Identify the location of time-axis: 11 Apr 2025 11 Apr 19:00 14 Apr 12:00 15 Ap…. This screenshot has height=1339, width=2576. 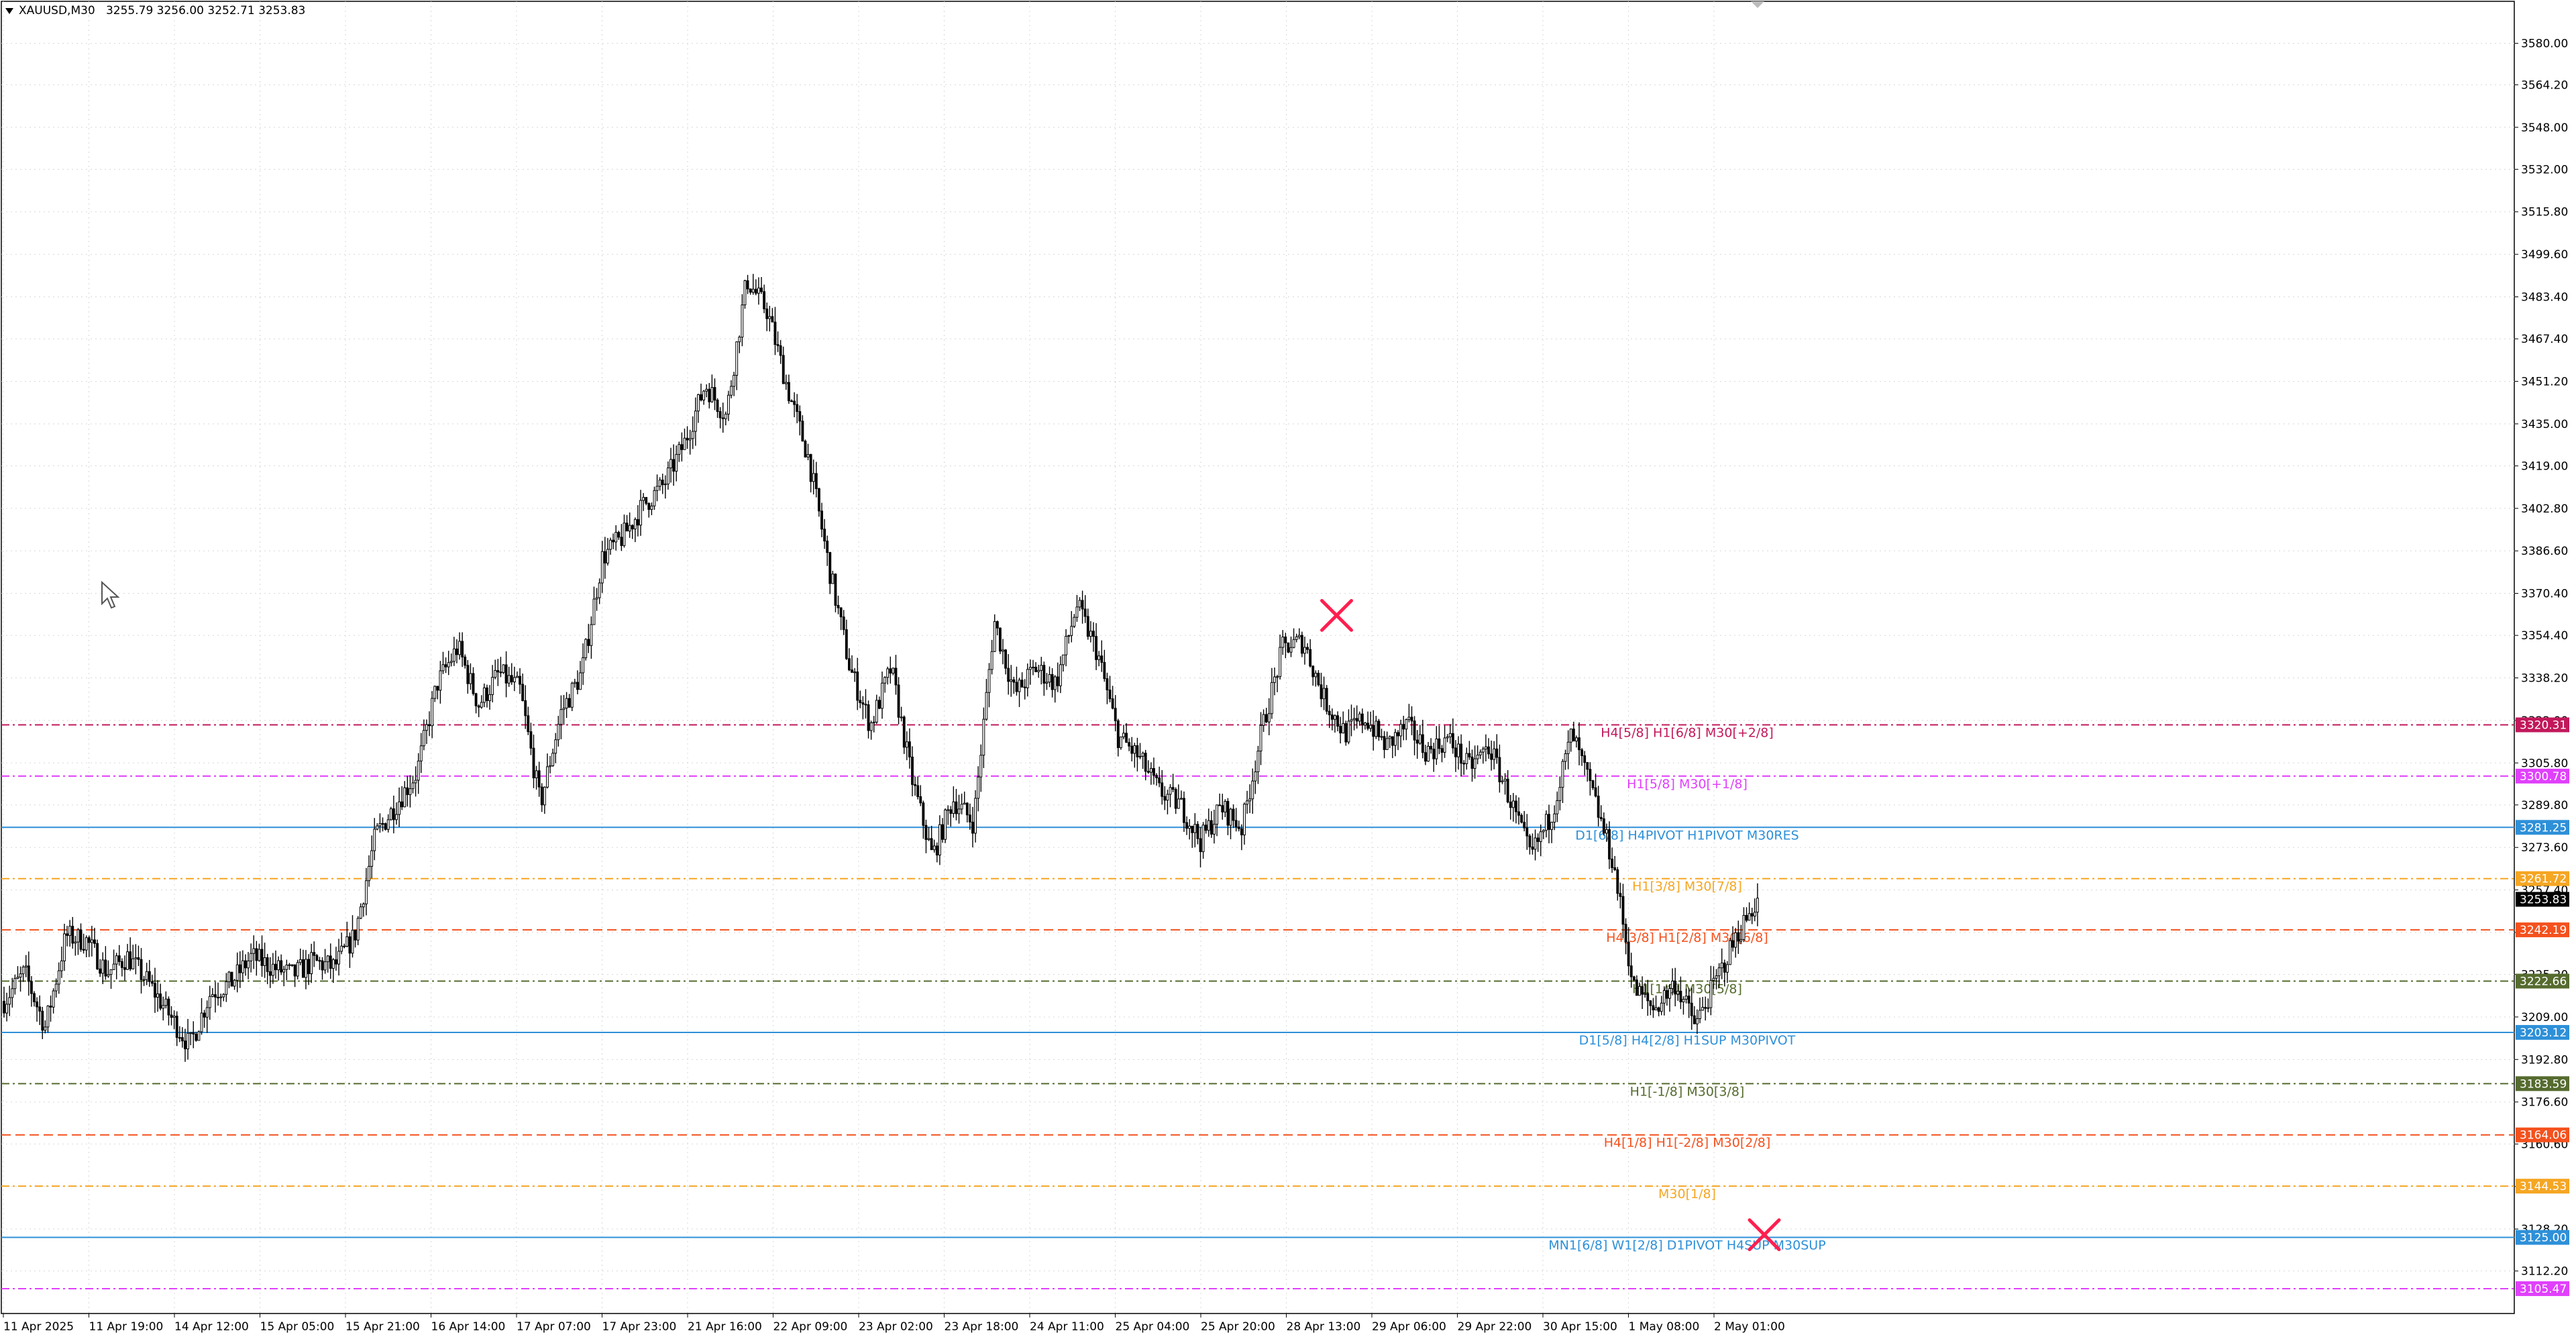
(894, 1324).